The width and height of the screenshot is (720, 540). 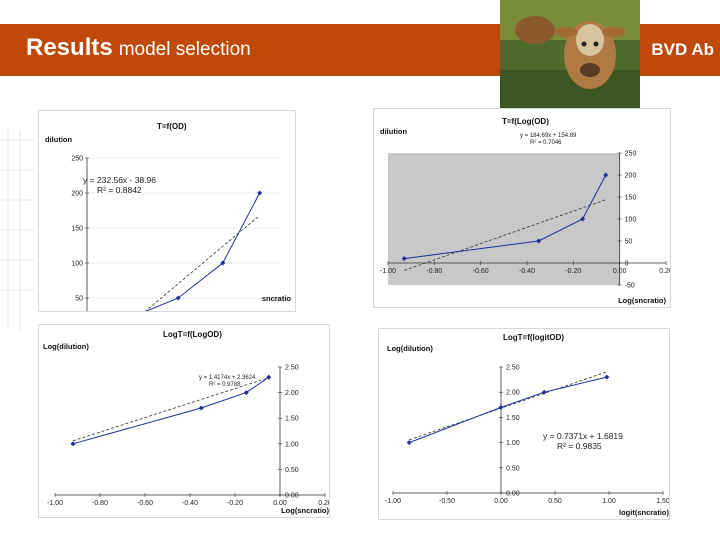 I want to click on x-axis-label: sncratio, so click(x=277, y=298).